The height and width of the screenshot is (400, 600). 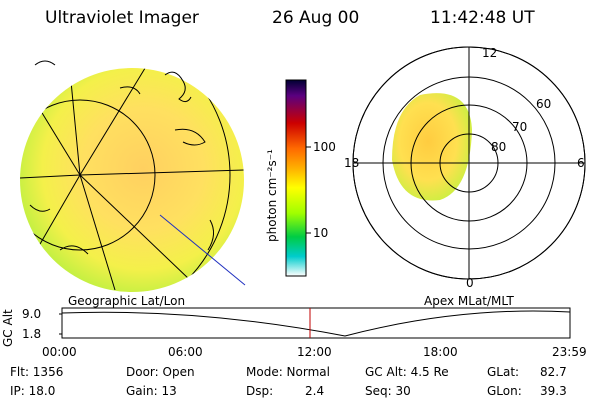 I want to click on gc-alt-value: GC Alt: 4.5 Re, so click(x=407, y=372).